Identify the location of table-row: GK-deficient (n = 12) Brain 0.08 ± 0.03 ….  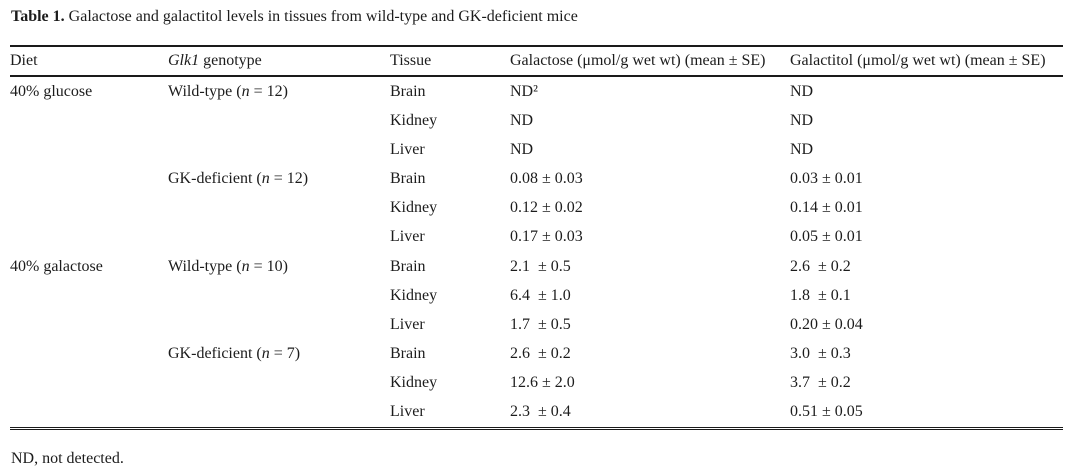
(536, 178).